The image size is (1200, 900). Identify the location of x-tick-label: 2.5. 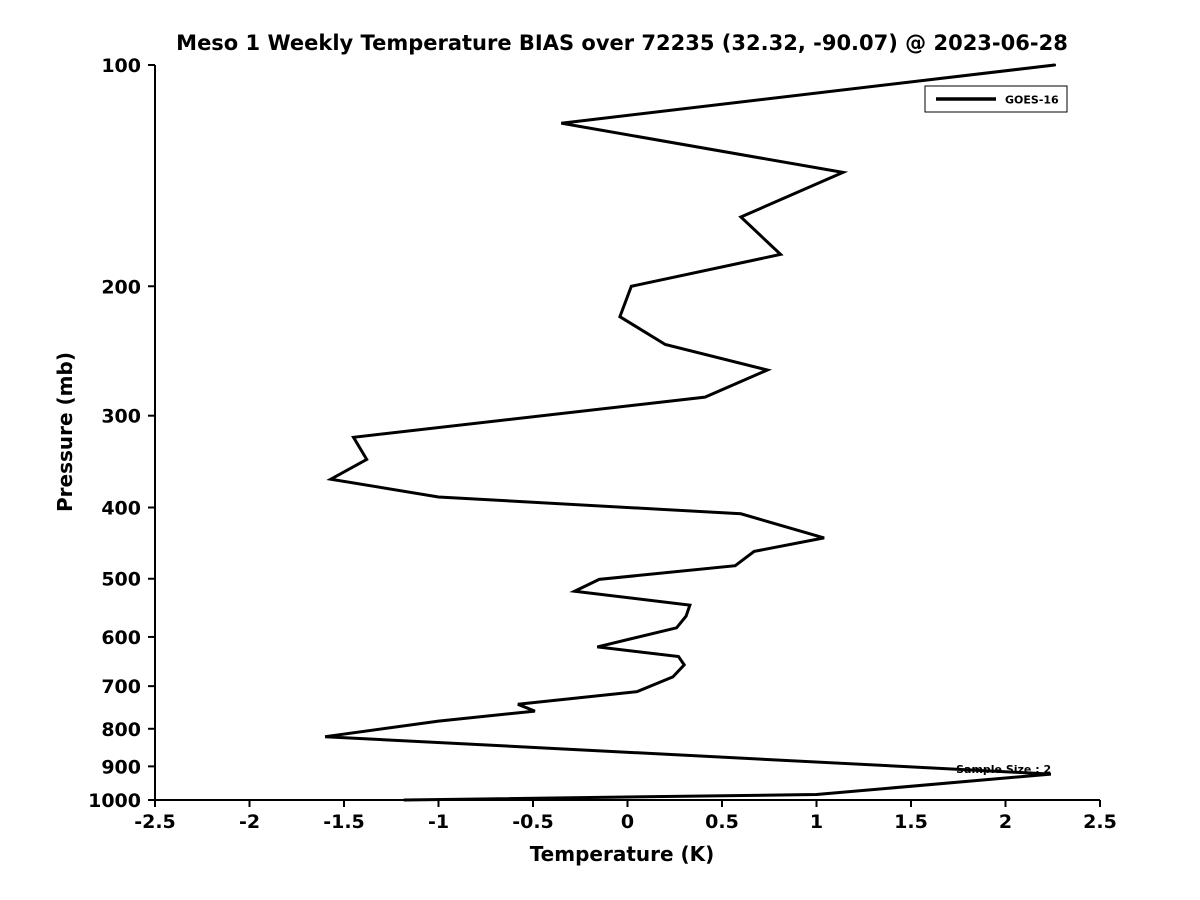
(1100, 822).